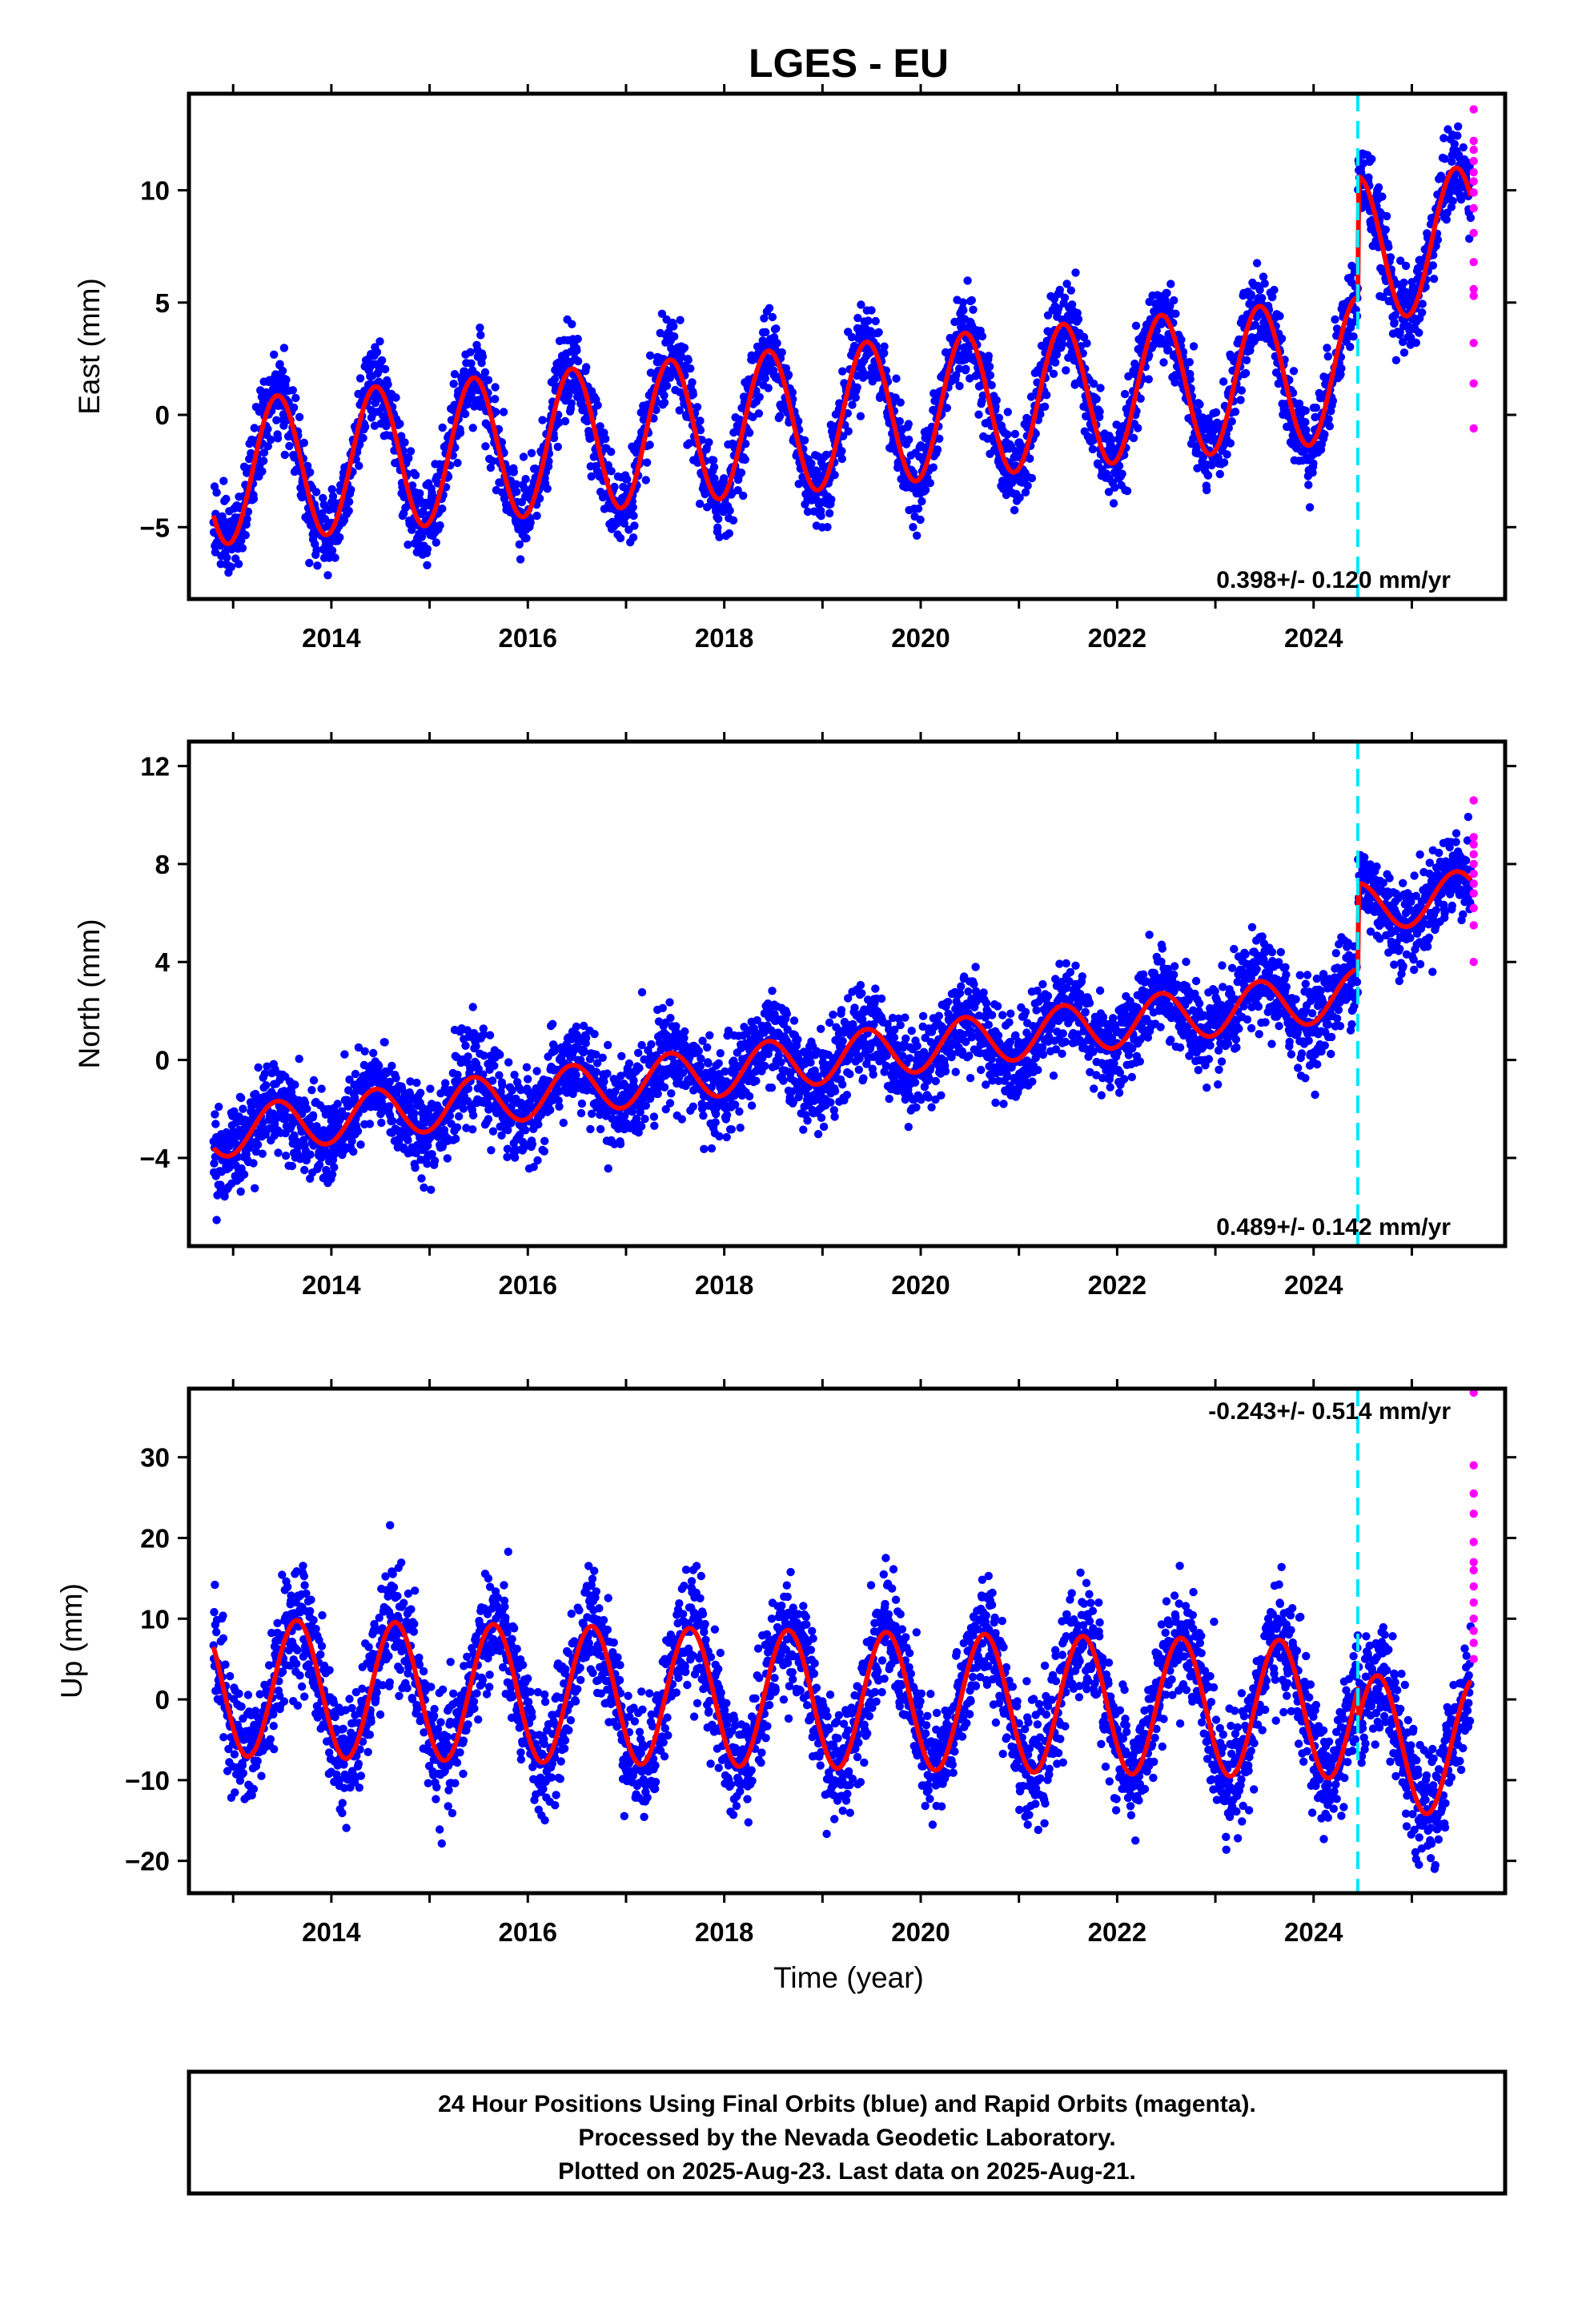 The image size is (1582, 2324). Describe the element at coordinates (1473, 269) in the screenshot. I see `rapid-orbit-points` at that location.